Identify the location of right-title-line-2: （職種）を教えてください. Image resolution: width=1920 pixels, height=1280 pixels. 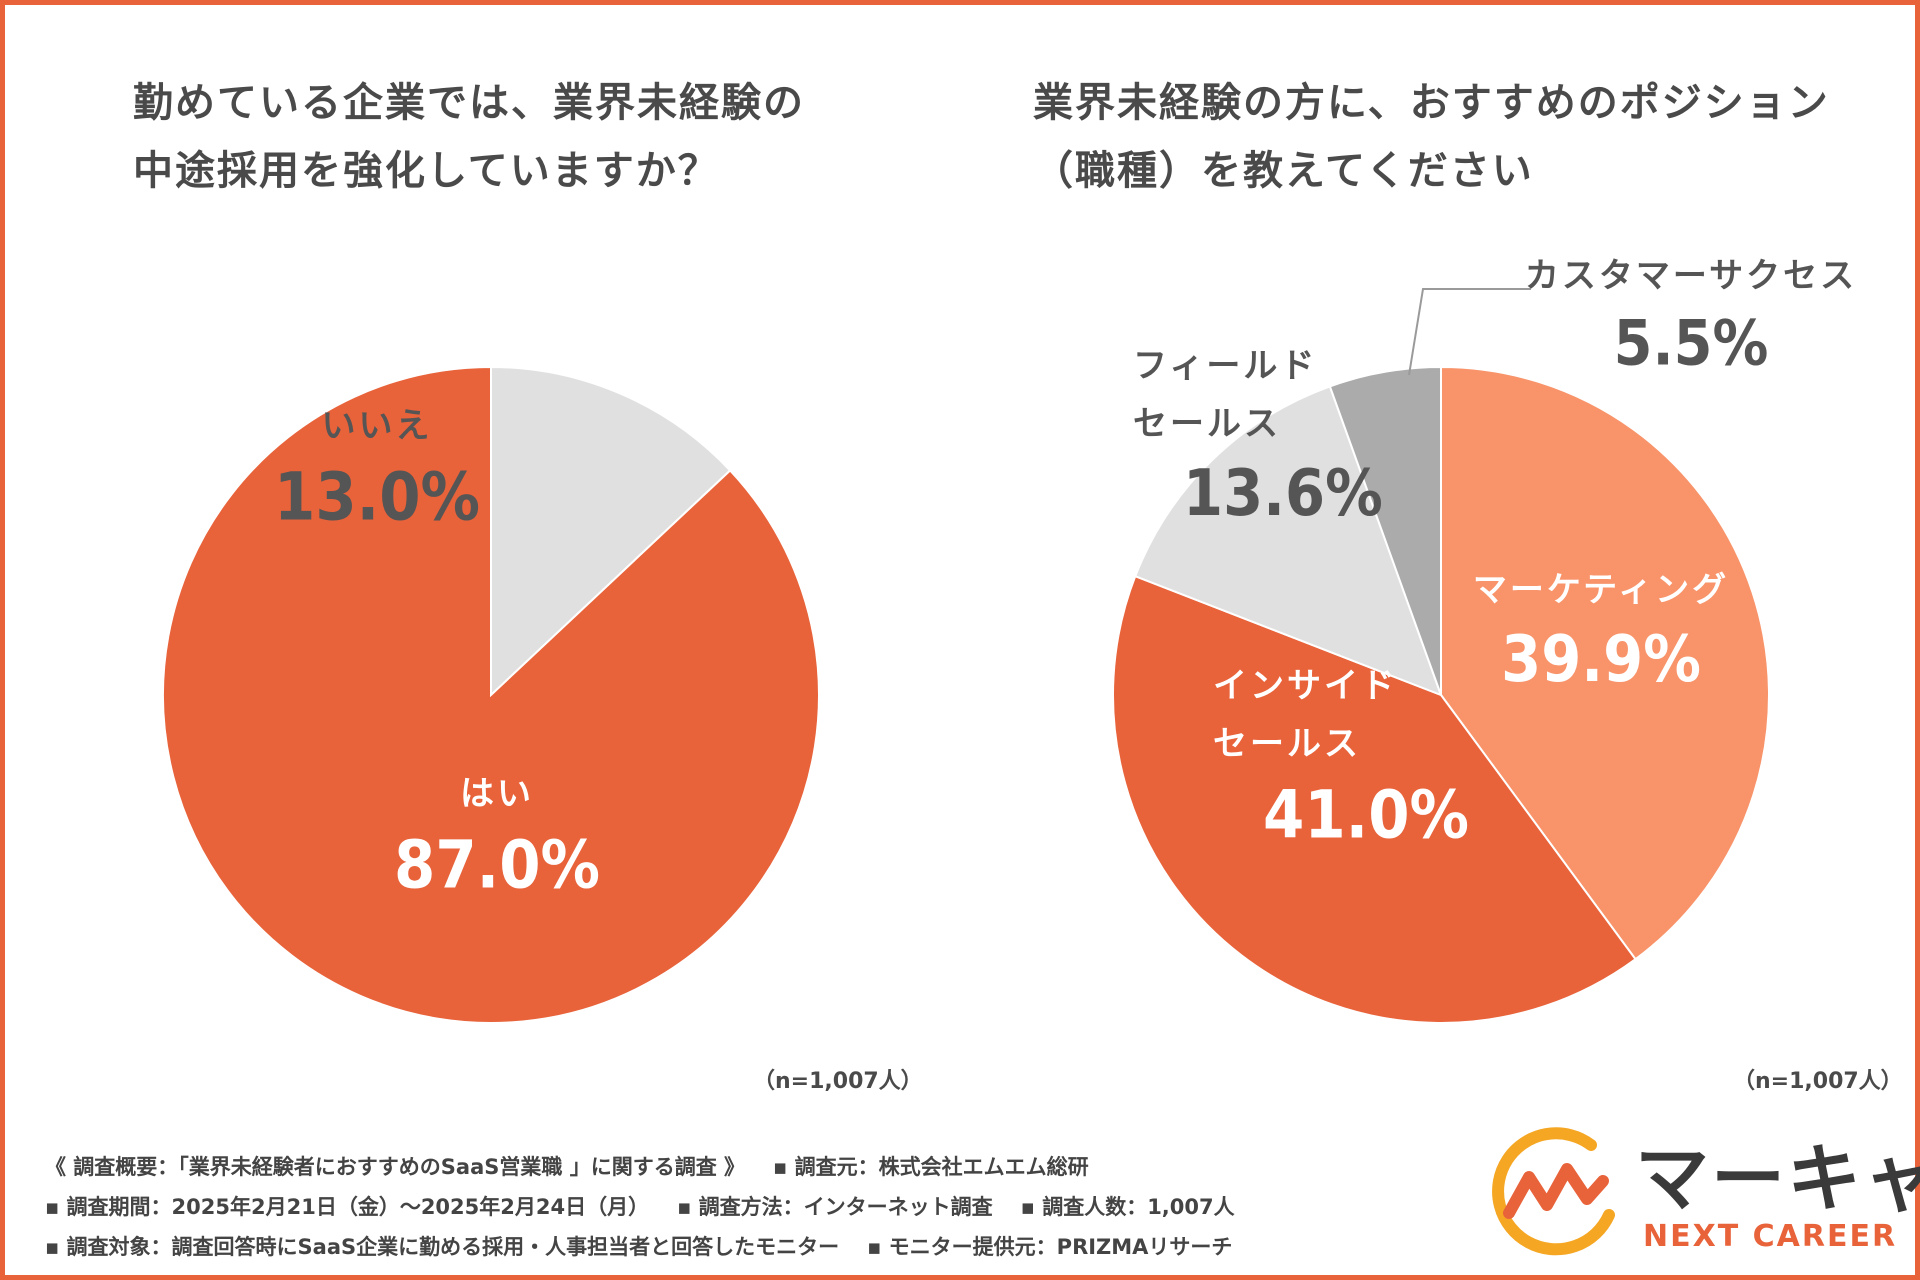
(1283, 171).